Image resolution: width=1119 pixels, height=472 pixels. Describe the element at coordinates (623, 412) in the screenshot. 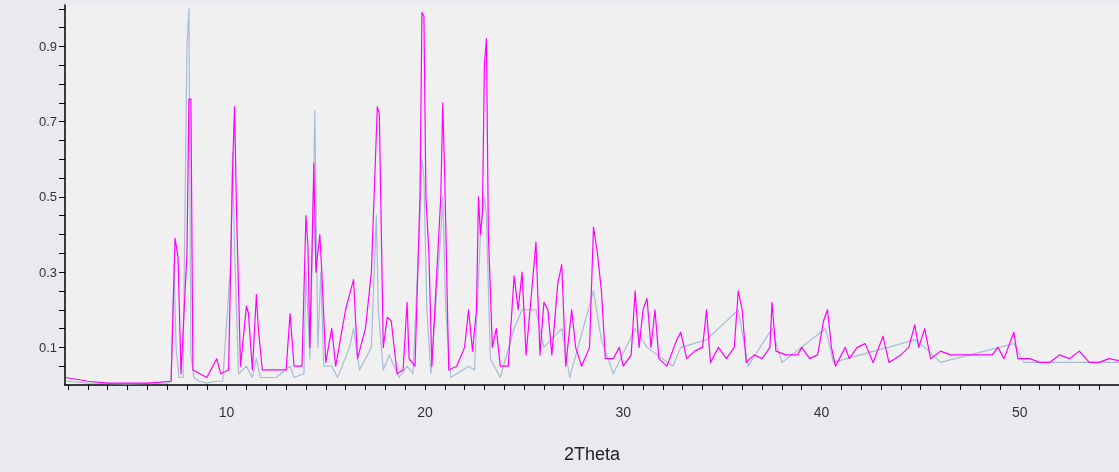

I see `x-tick-label: 30` at that location.